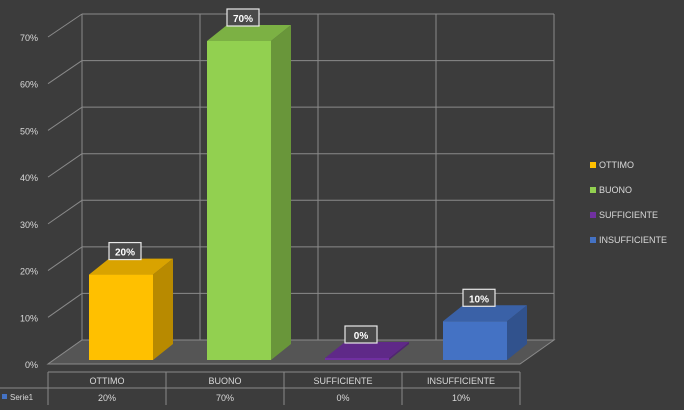 The image size is (684, 410). What do you see at coordinates (485, 313) in the screenshot?
I see `bar-top-insufficiente` at bounding box center [485, 313].